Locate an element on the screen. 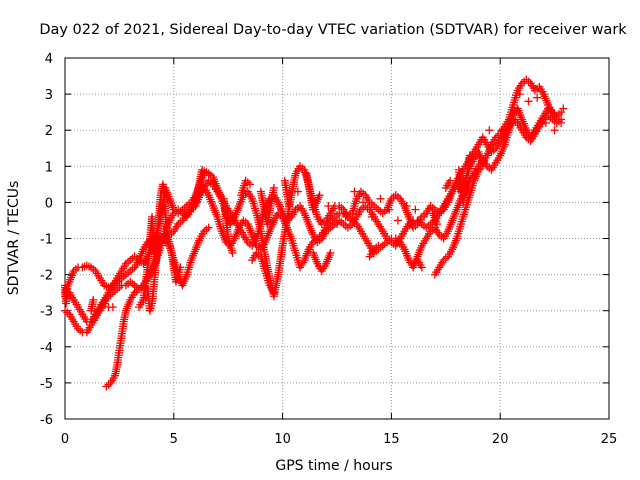 This screenshot has width=640, height=480. y-tick-label: 0 is located at coordinates (49, 203).